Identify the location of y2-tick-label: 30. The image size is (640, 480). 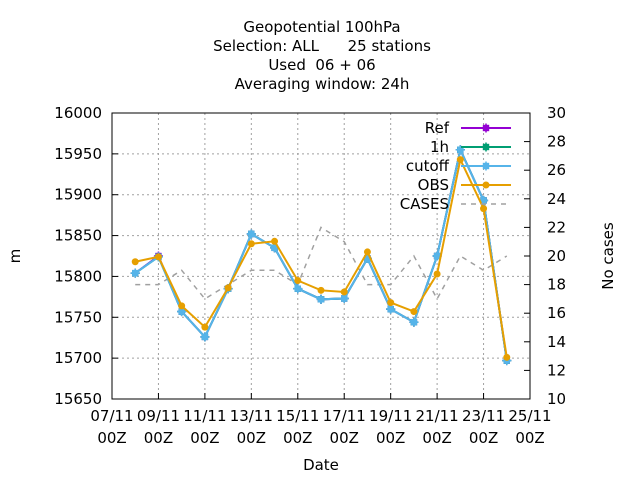
(556, 113).